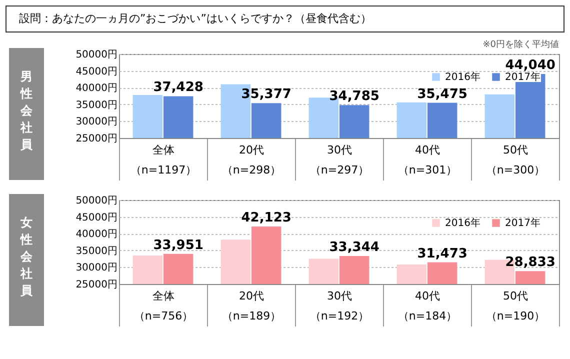 This screenshot has width=570, height=359. What do you see at coordinates (442, 254) in the screenshot?
I see `data-label: 31,473` at bounding box center [442, 254].